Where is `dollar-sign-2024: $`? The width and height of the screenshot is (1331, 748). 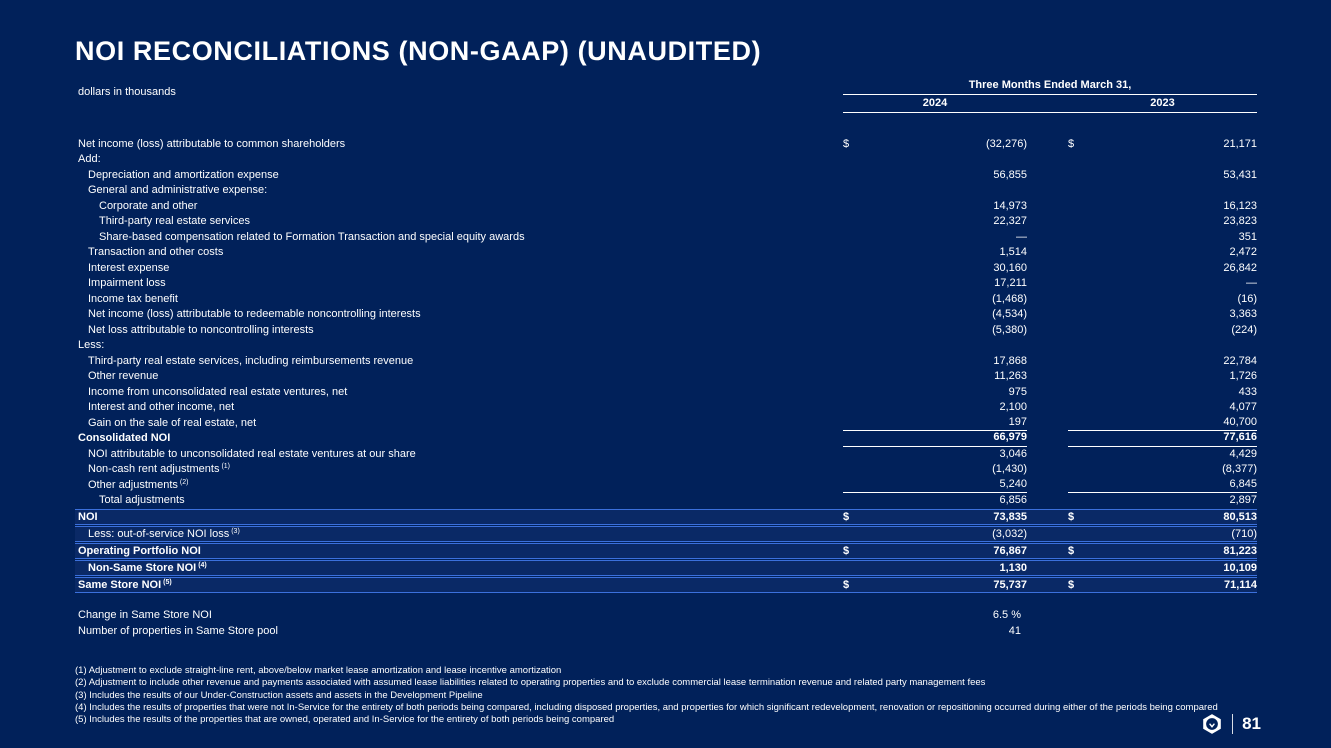
dollar-sign-2024: $ is located at coordinates (846, 585).